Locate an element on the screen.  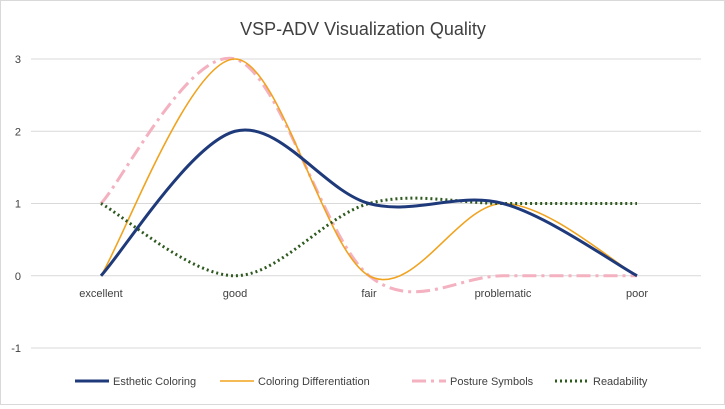
x-tick-label: good is located at coordinates (235, 294).